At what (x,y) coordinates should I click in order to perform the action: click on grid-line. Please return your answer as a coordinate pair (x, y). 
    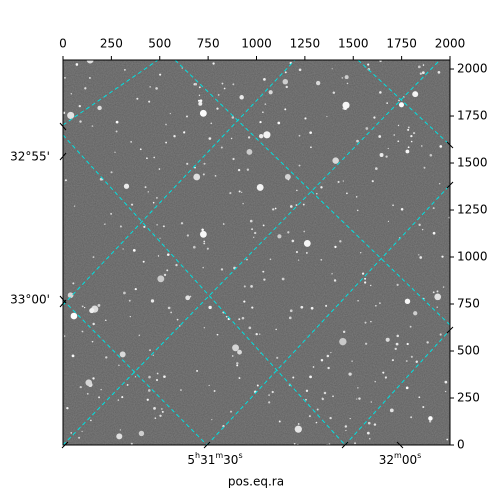
    Looking at the image, I should click on (397, 387).